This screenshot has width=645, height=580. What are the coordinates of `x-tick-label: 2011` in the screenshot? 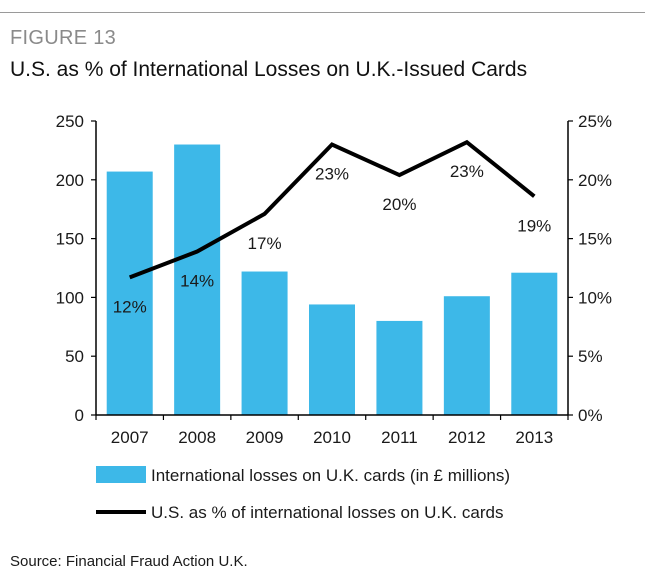 It's located at (399, 437).